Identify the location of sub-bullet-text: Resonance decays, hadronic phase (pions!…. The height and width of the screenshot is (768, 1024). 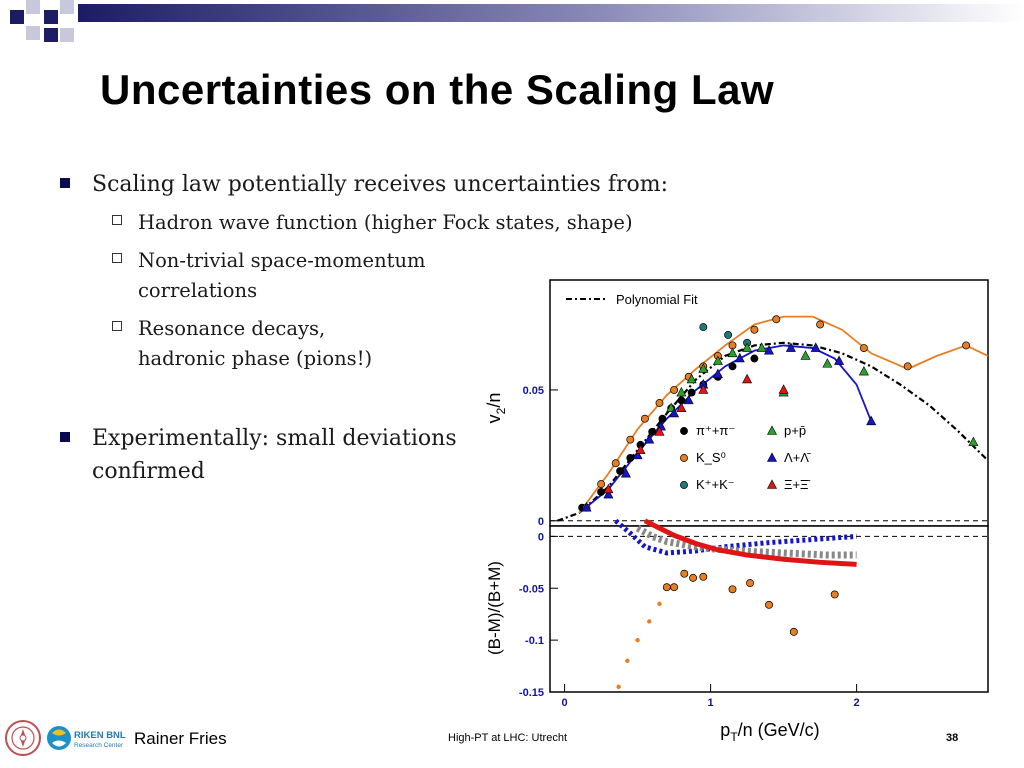
(255, 344).